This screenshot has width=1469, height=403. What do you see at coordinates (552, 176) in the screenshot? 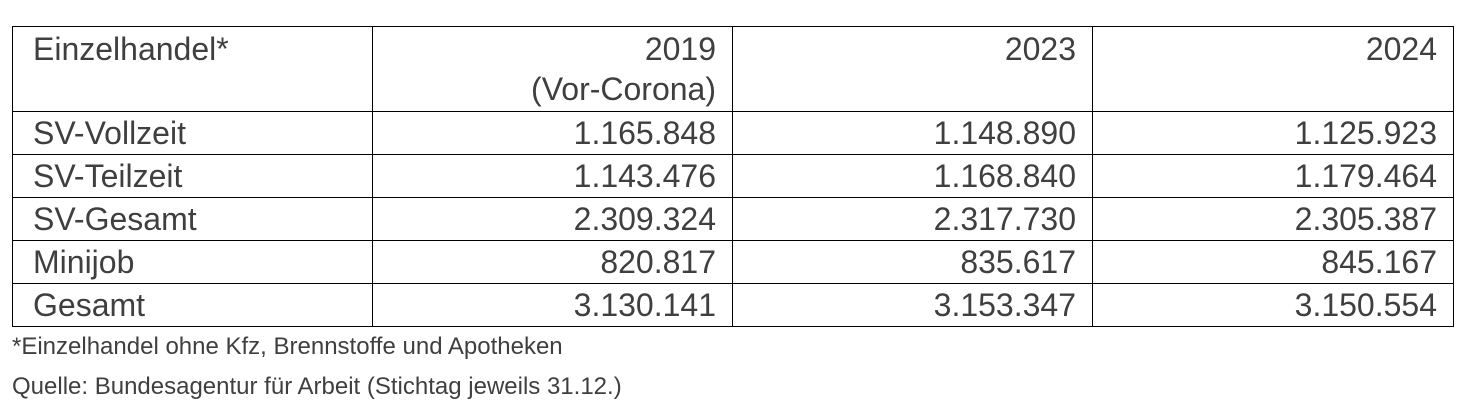
I see `value-cell: 1.143.476` at bounding box center [552, 176].